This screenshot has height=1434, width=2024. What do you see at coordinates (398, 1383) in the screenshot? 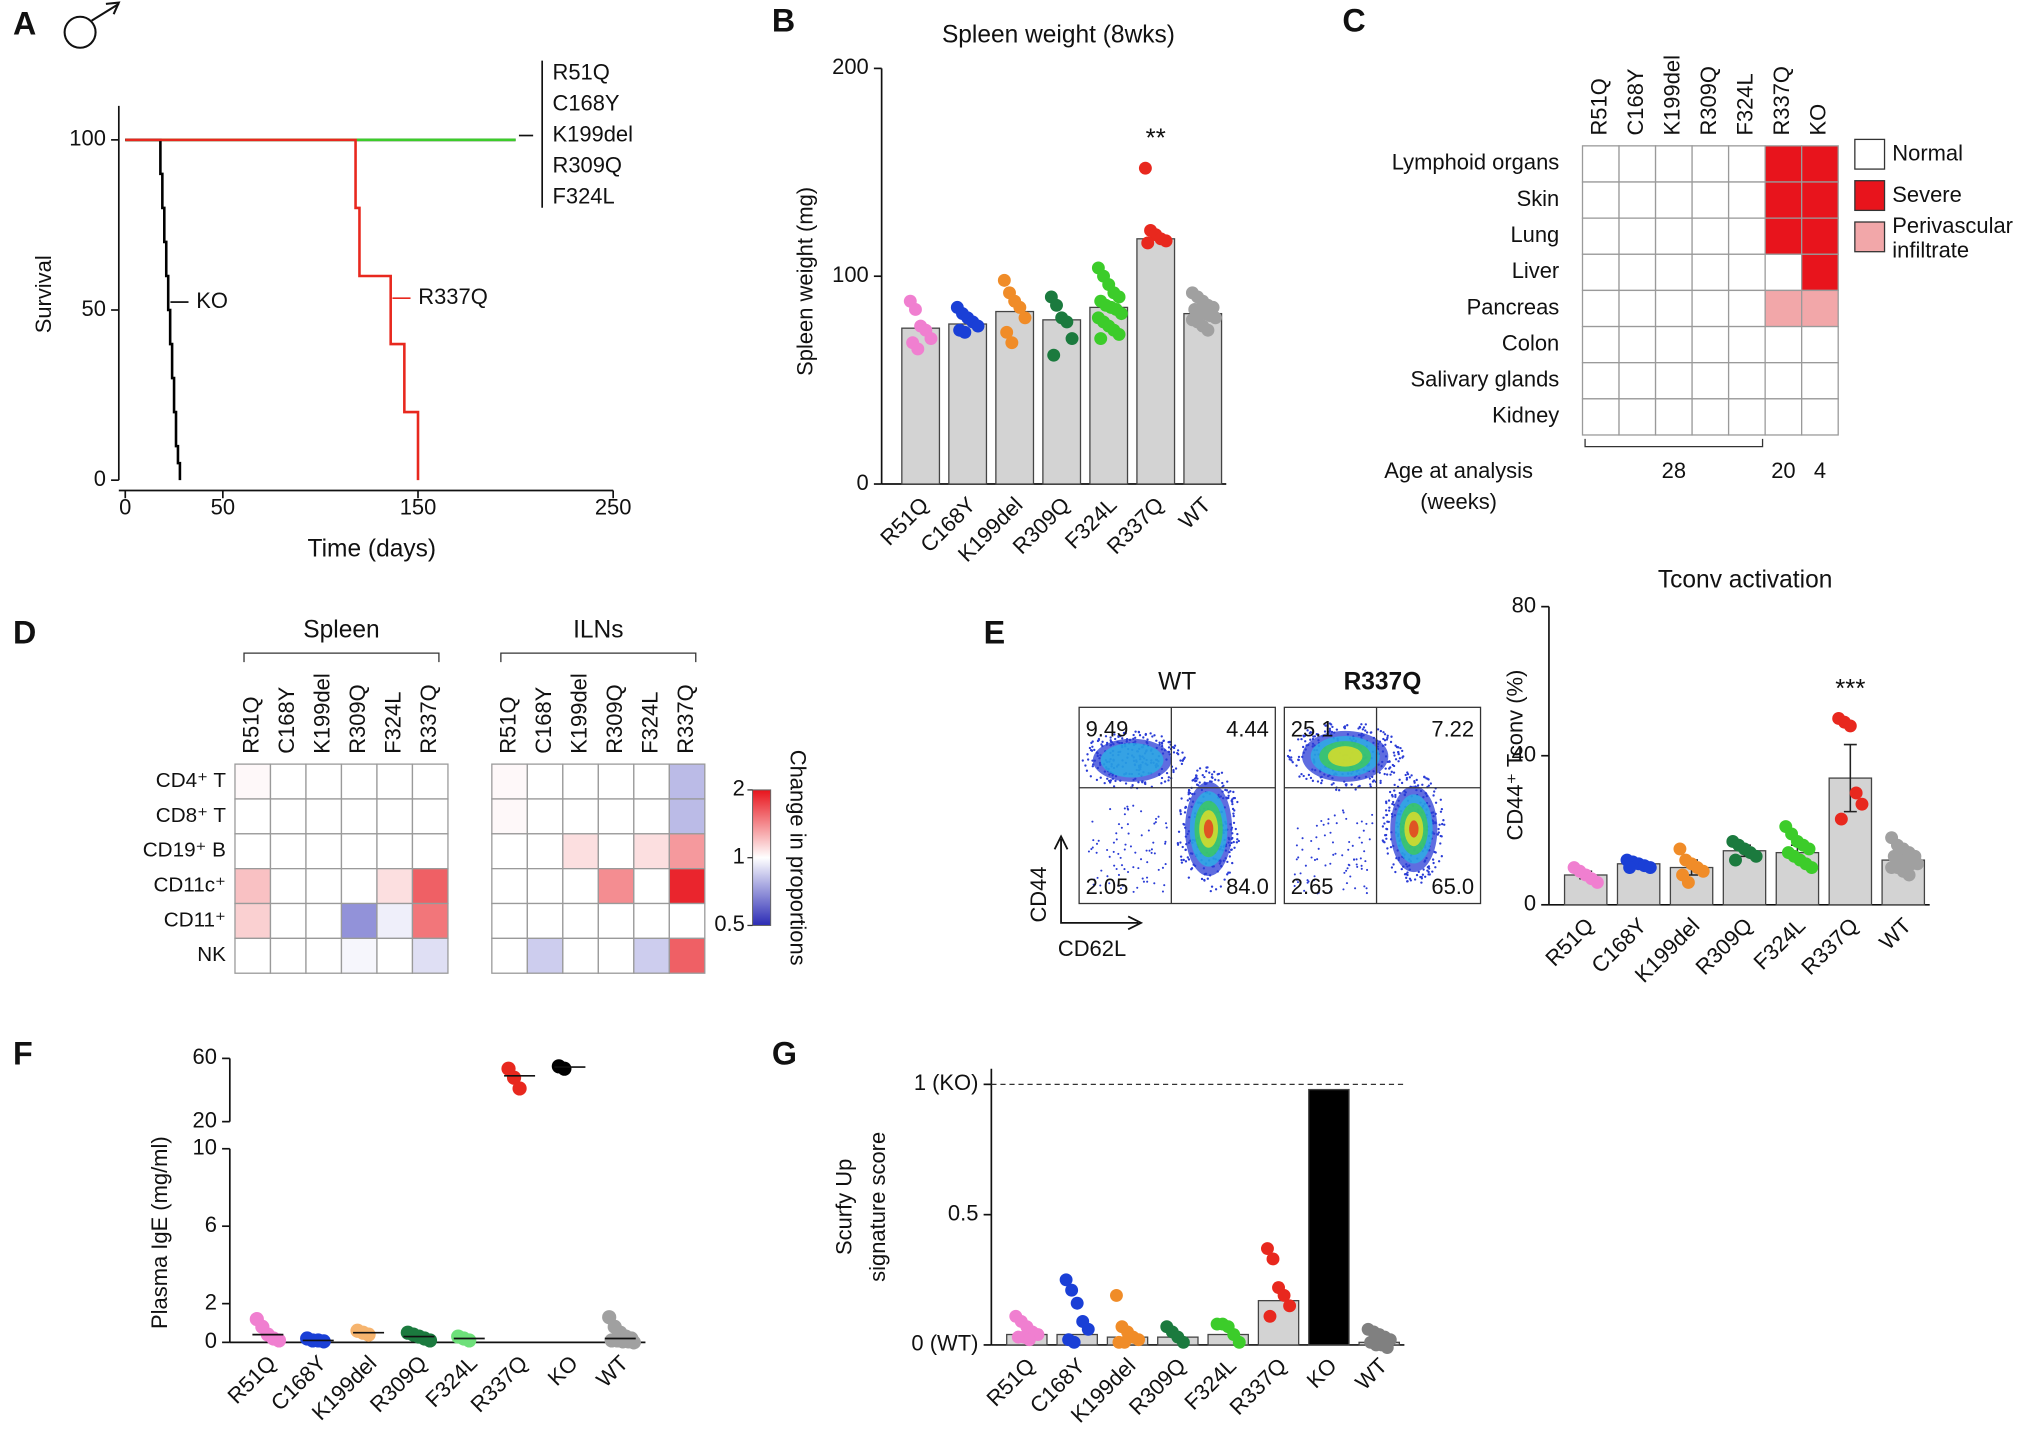
I see `x-tick-label: R309Q` at bounding box center [398, 1383].